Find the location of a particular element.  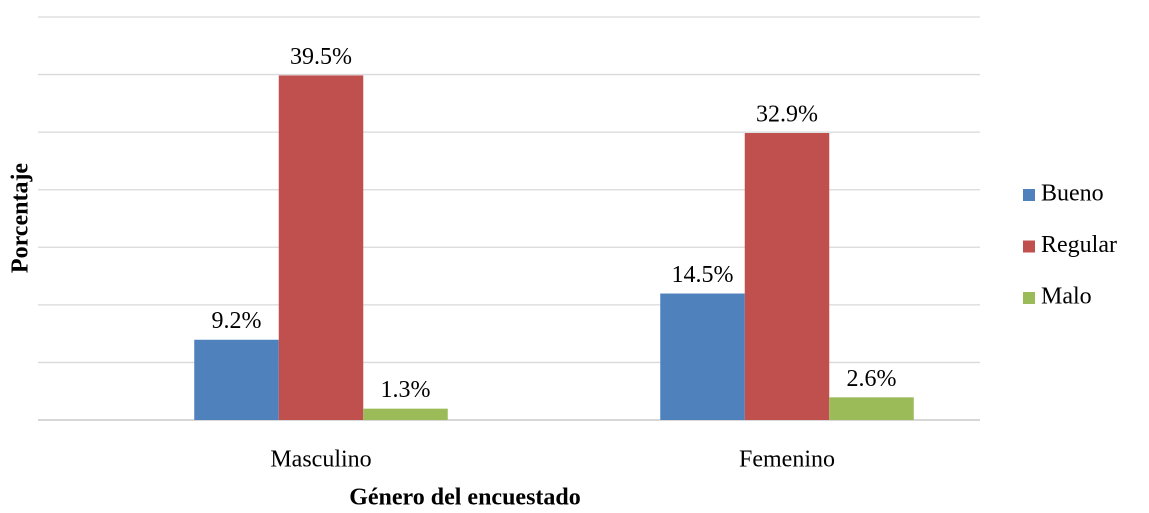

data-label: 39.5% is located at coordinates (321, 57).